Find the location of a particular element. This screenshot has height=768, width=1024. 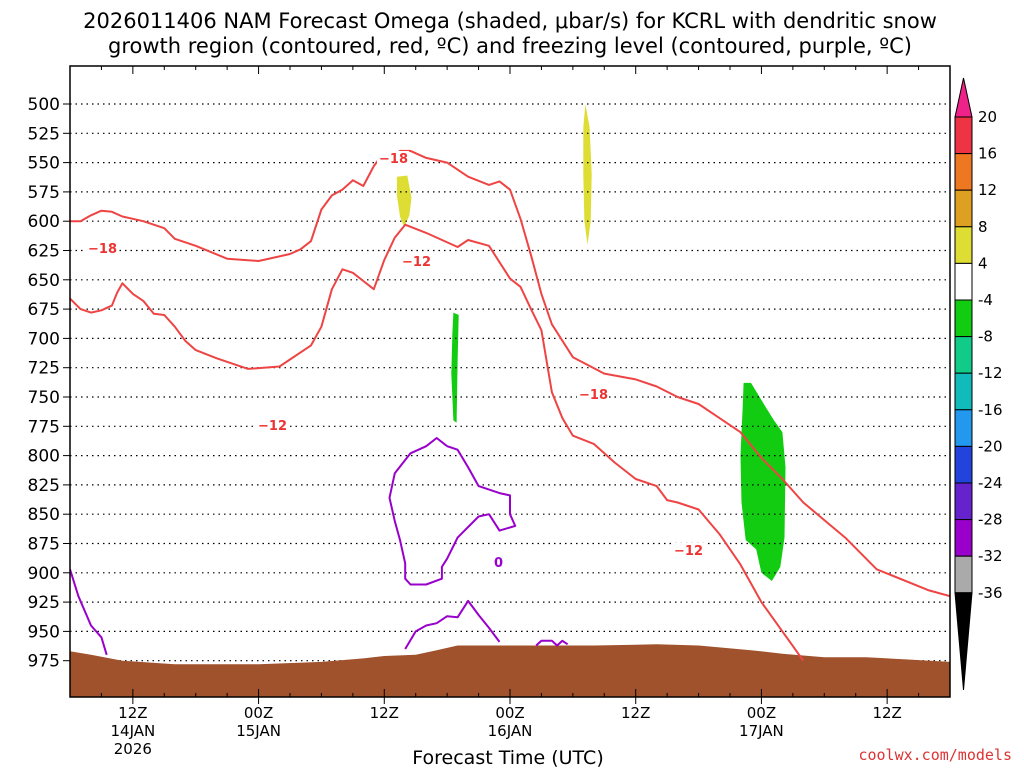

x-tick-label-66-l1: 00Z is located at coordinates (761, 713).